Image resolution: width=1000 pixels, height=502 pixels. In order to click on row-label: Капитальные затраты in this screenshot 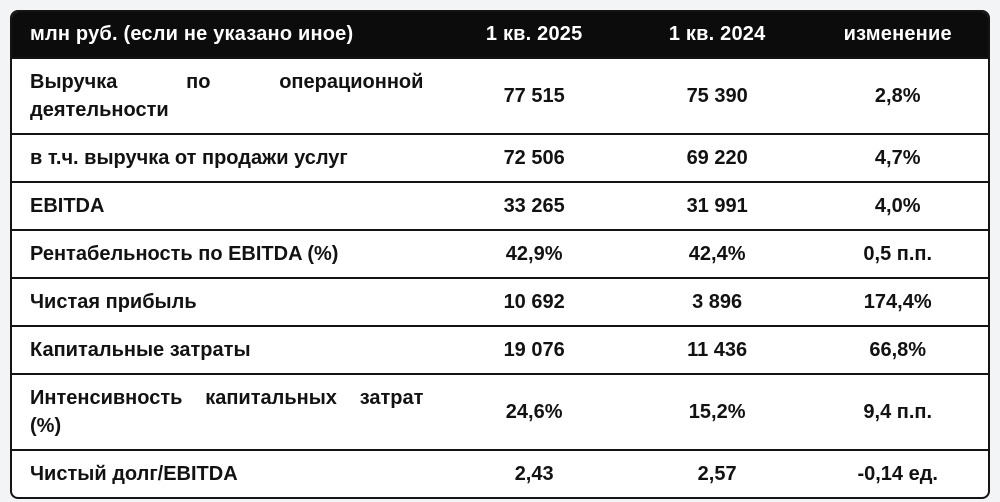, I will do `click(227, 349)`.